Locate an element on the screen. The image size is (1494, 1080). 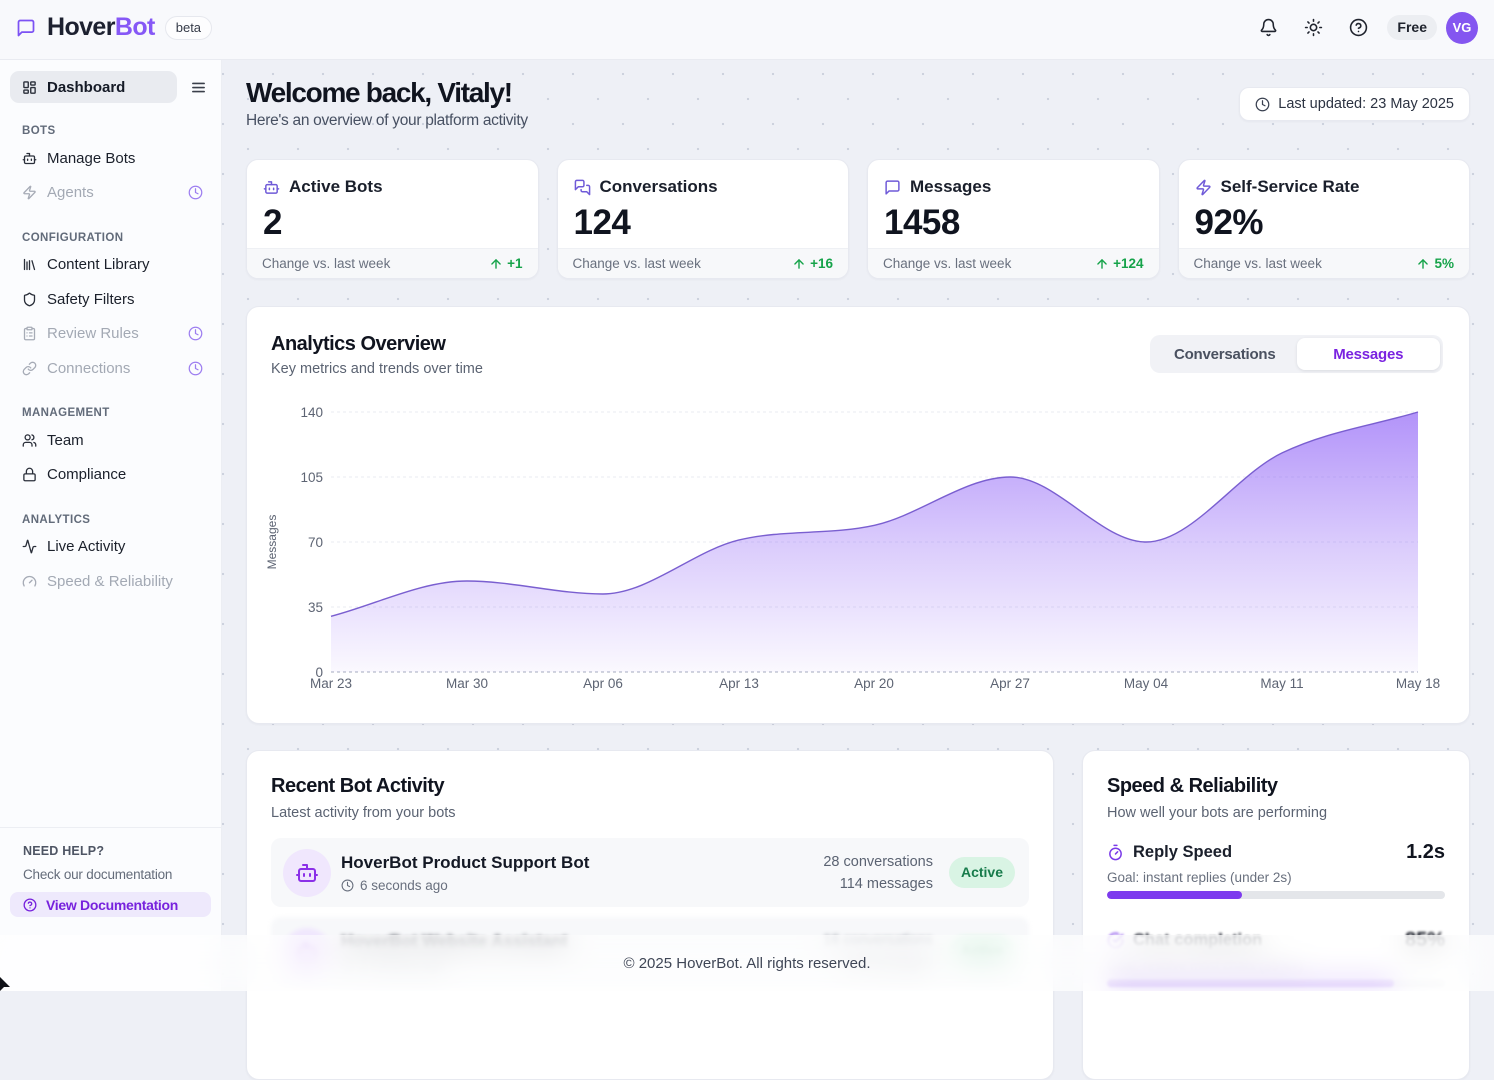
svg-text: 0 is located at coordinates (319, 672).